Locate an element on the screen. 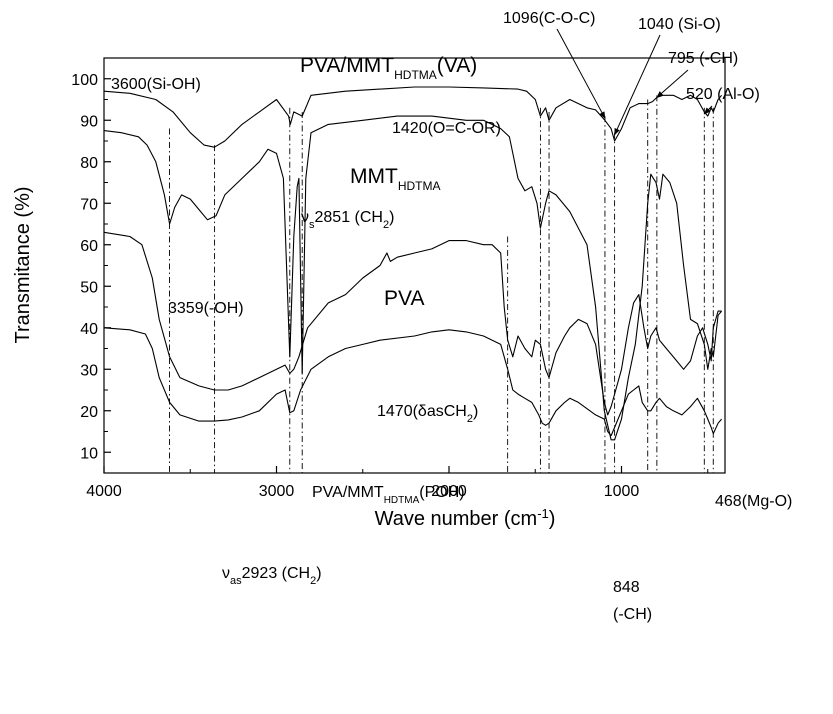  series-label: MMTHDTMA is located at coordinates (395, 179).